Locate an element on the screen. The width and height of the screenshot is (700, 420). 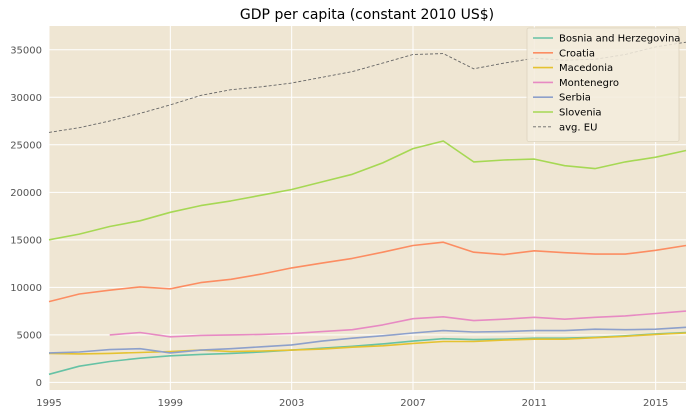
legend-label: Slovenia is located at coordinates (580, 113).